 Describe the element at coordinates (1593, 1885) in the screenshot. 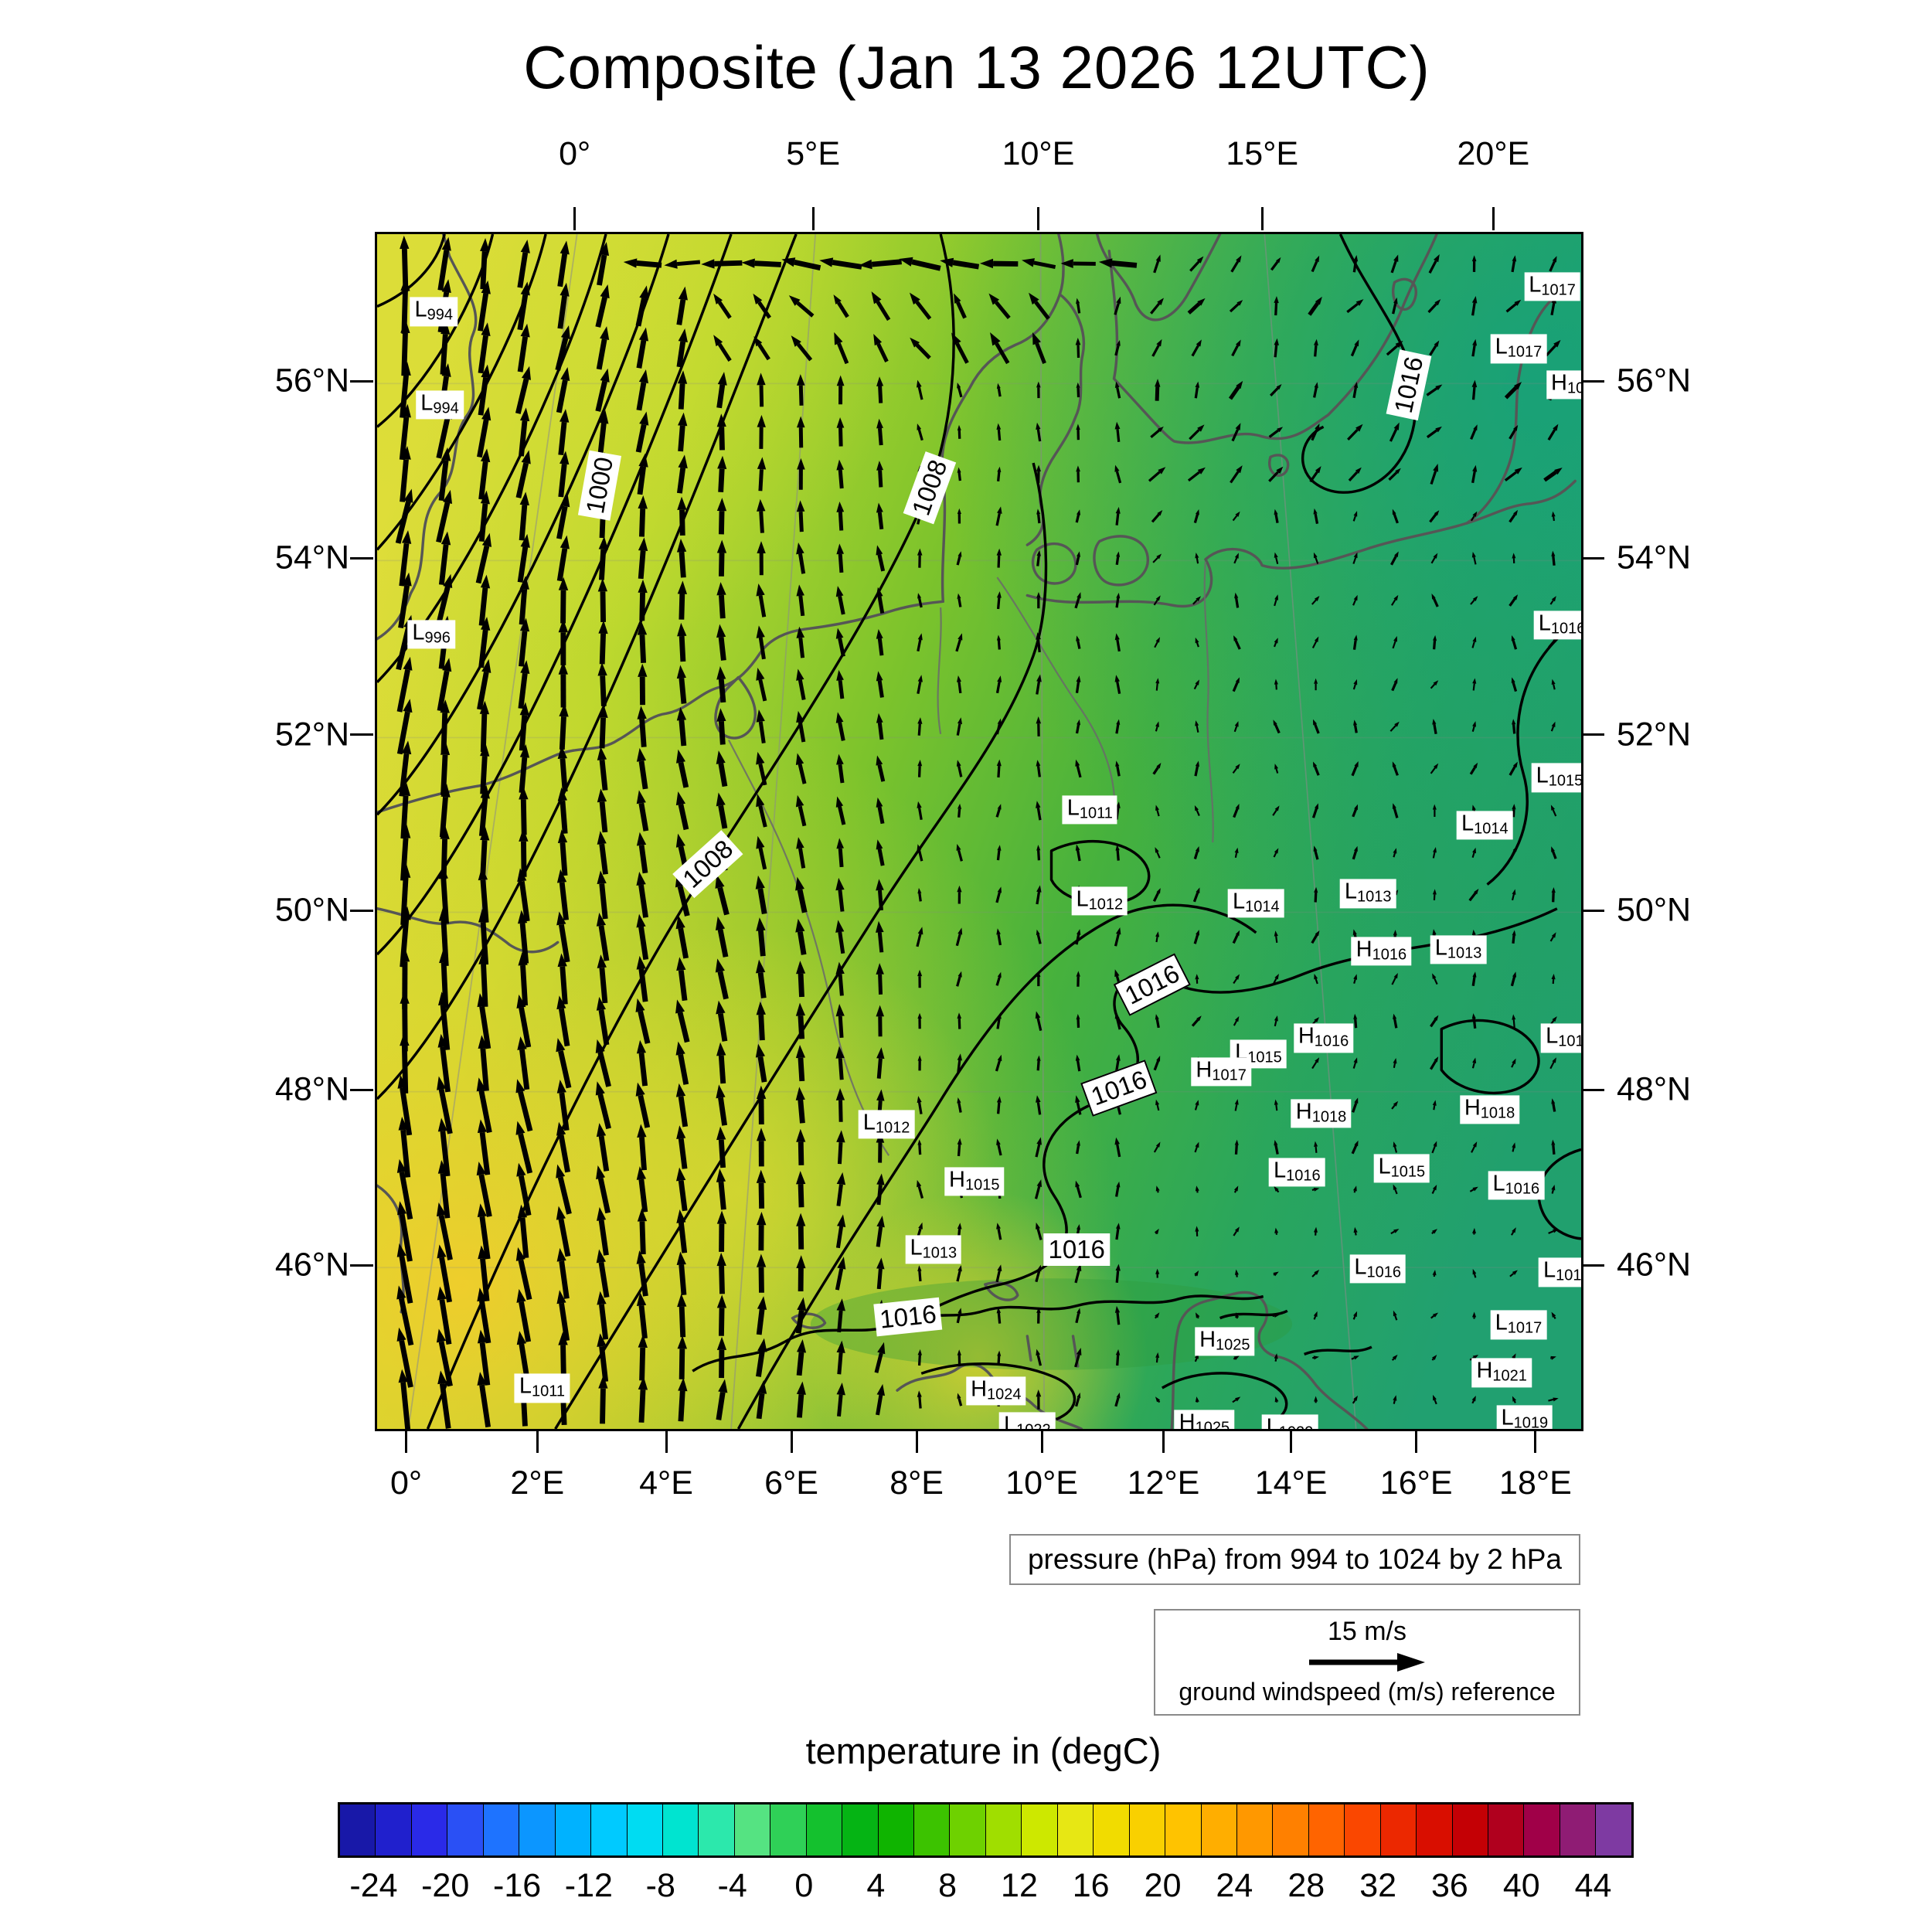

I see `colorbar-tick-label: 44` at that location.